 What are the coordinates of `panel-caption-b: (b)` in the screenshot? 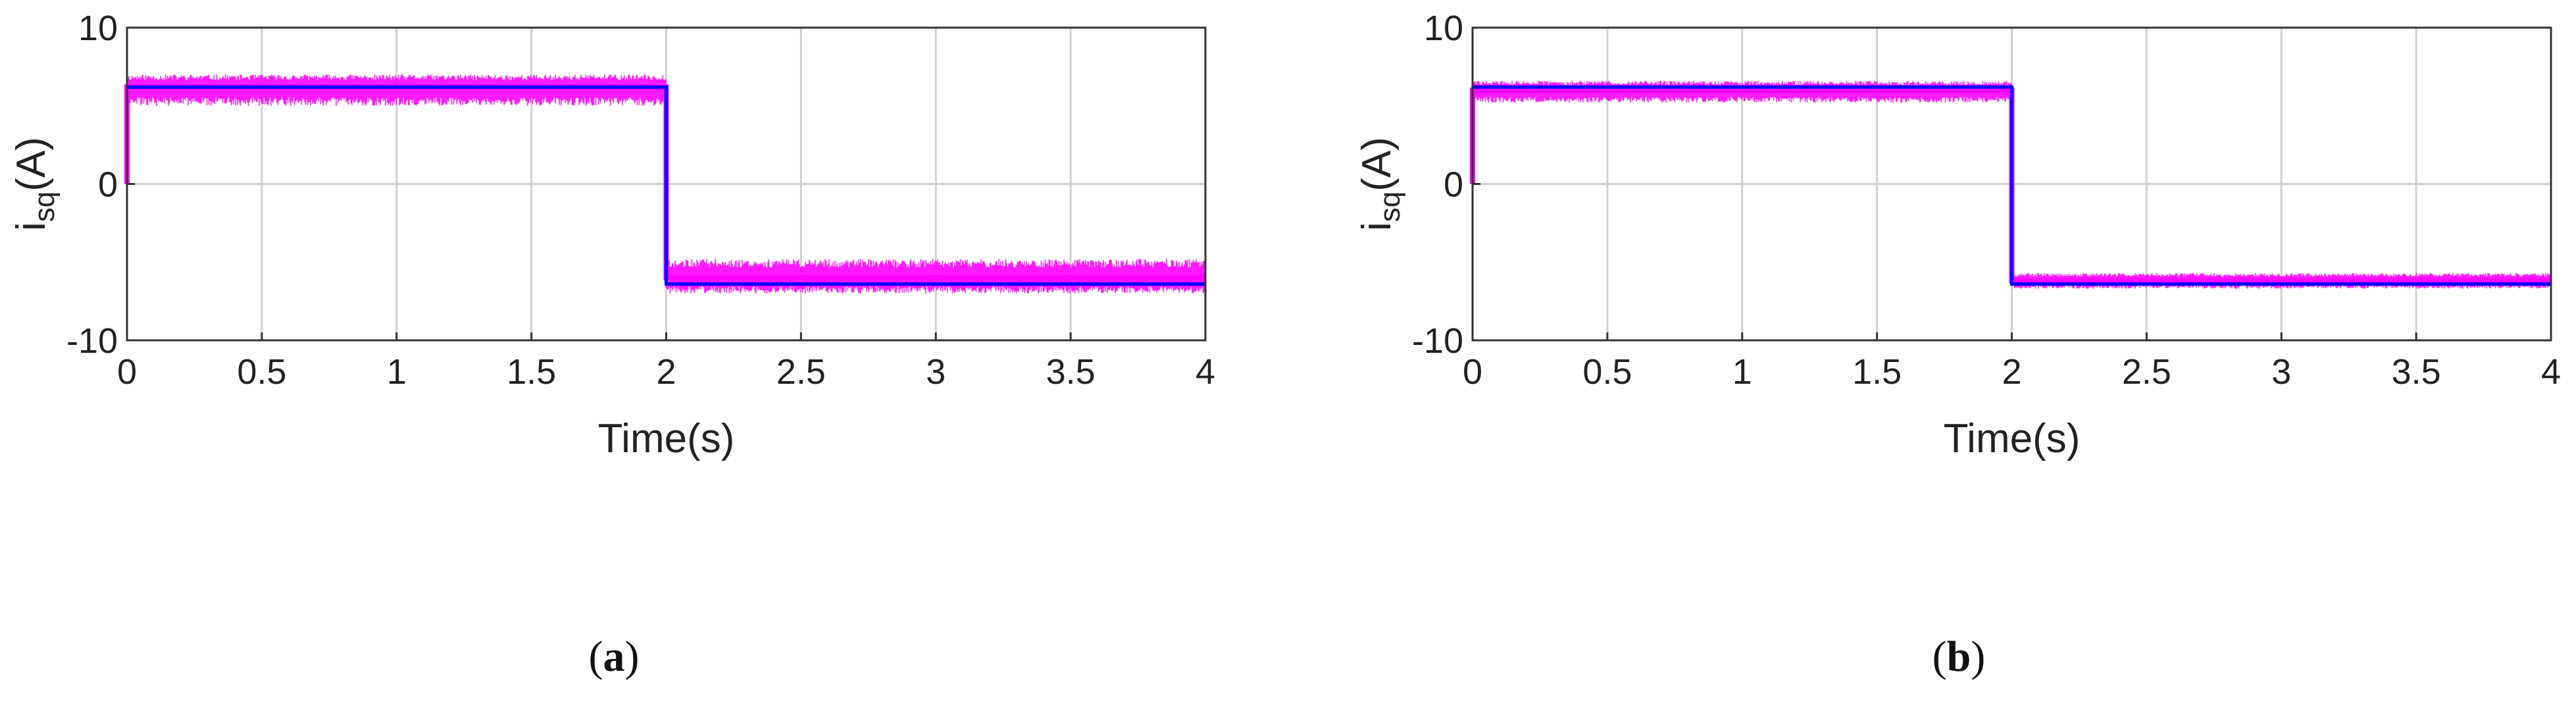 It's located at (1959, 657).